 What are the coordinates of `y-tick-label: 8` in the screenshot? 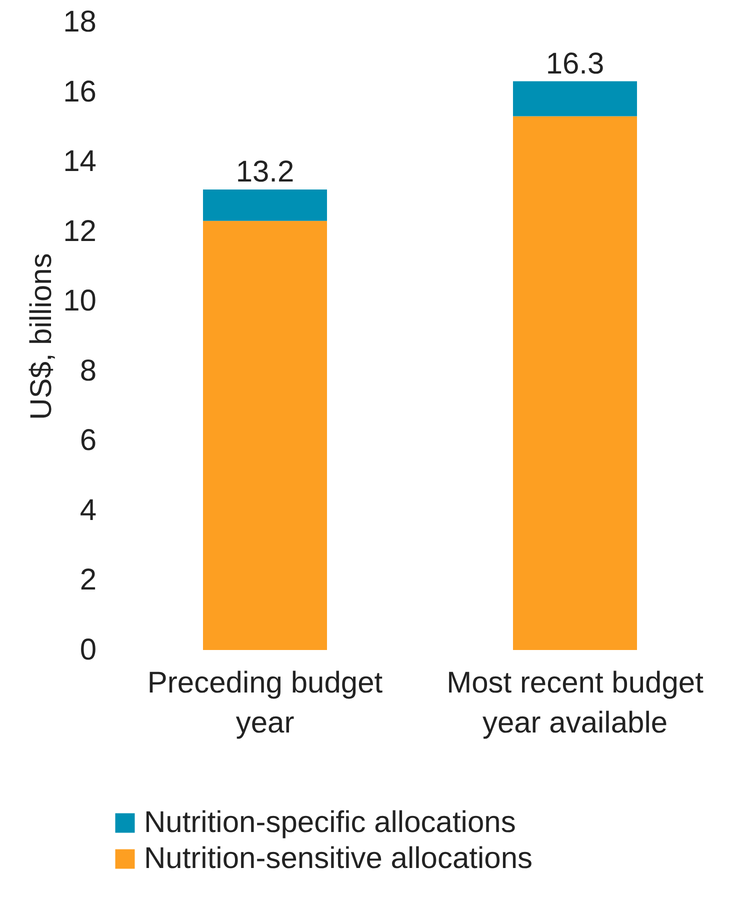 It's located at (88, 371).